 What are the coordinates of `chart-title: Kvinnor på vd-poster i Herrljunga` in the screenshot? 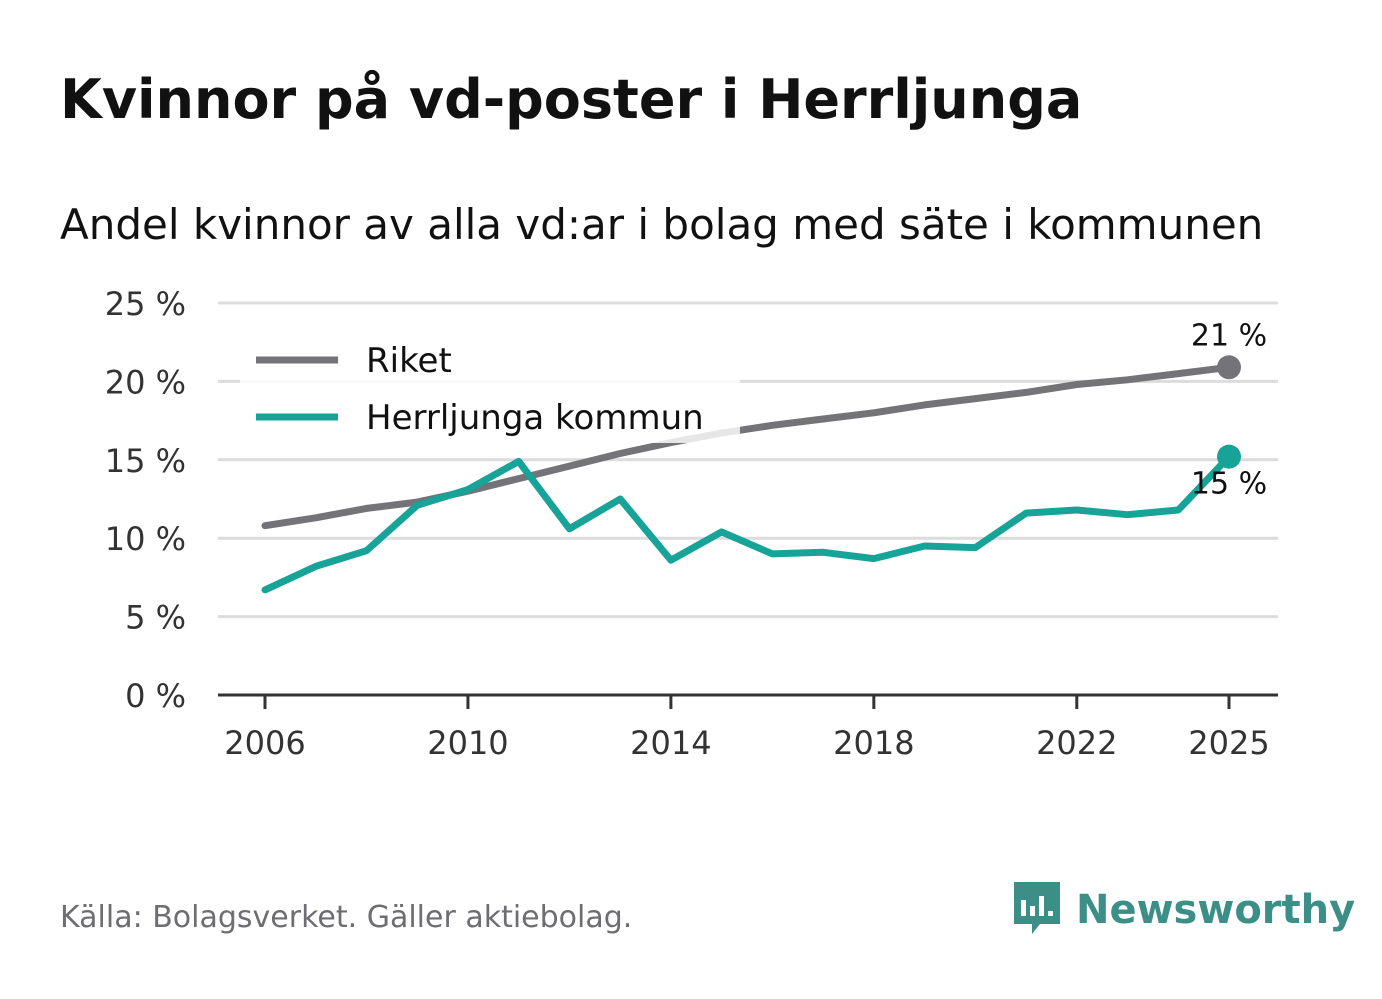 It's located at (571, 99).